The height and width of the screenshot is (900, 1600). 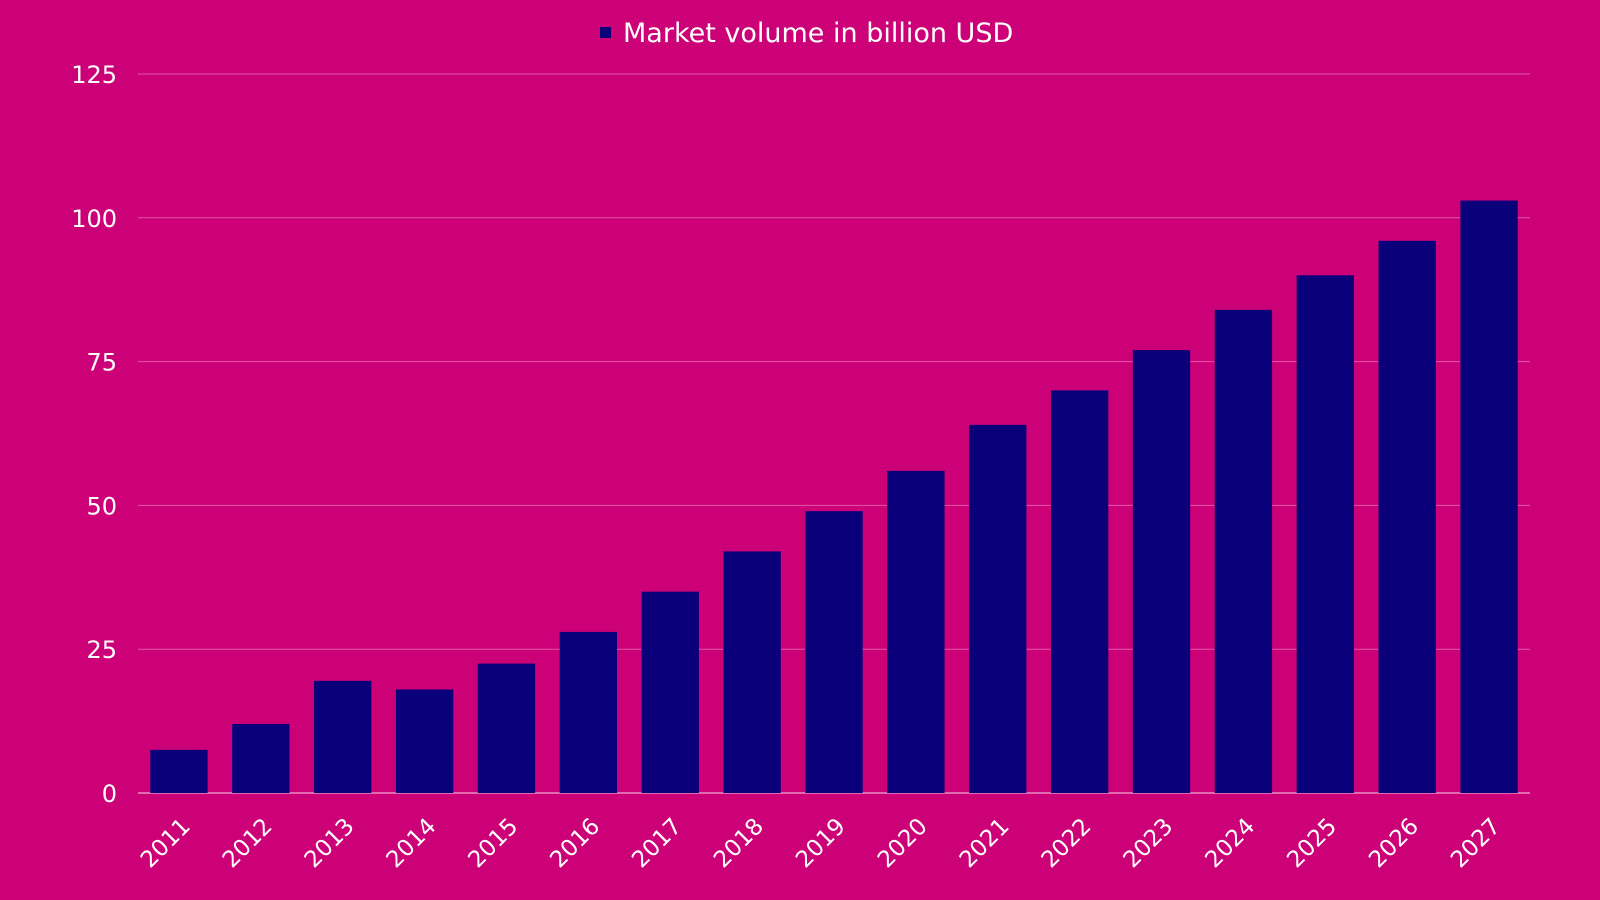 I want to click on bar-2016, so click(x=588, y=712).